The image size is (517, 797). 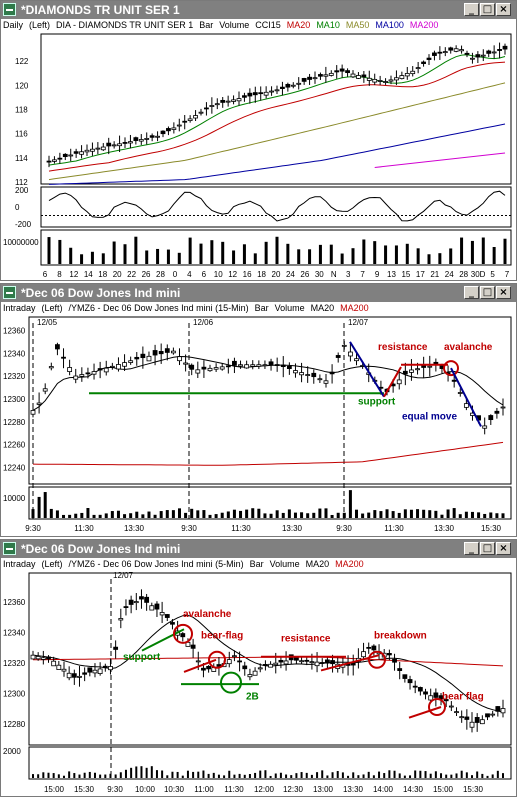 What do you see at coordinates (203, 322) in the screenshot?
I see `date-label: 12/06` at bounding box center [203, 322].